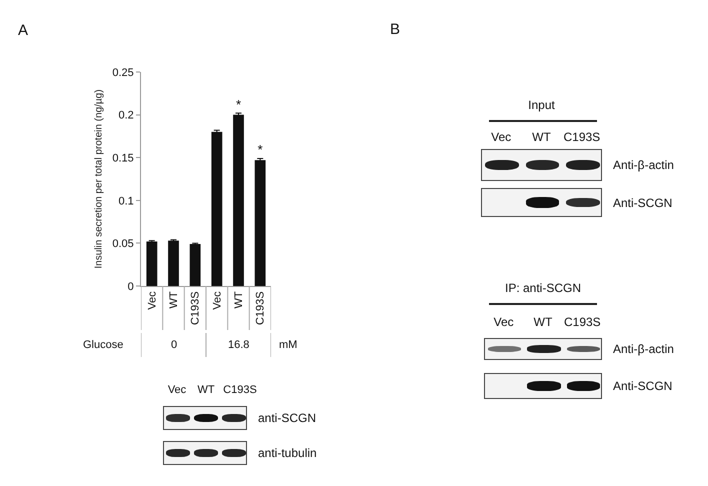  Describe the element at coordinates (126, 116) in the screenshot. I see `y-tick-label: 0.2` at that location.